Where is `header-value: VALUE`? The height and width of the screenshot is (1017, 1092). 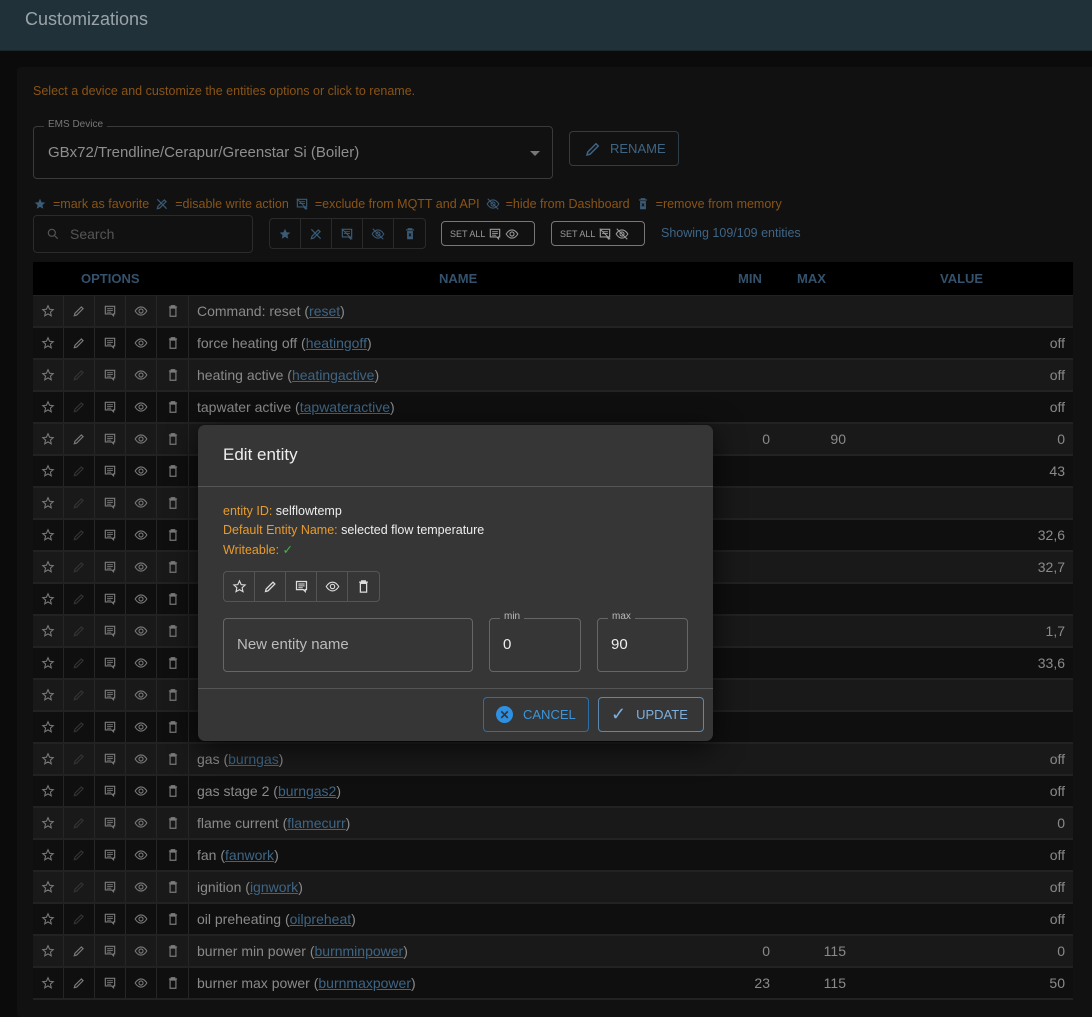 header-value: VALUE is located at coordinates (962, 278).